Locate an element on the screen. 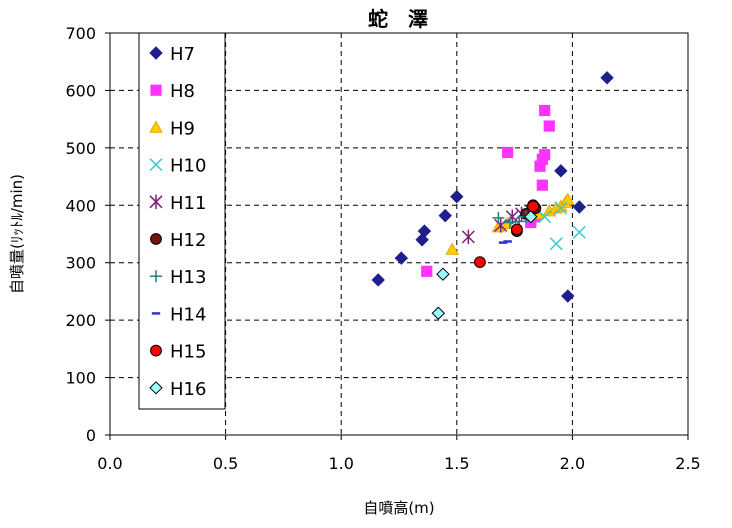 This screenshot has width=732, height=528. series-h15 is located at coordinates (506, 234).